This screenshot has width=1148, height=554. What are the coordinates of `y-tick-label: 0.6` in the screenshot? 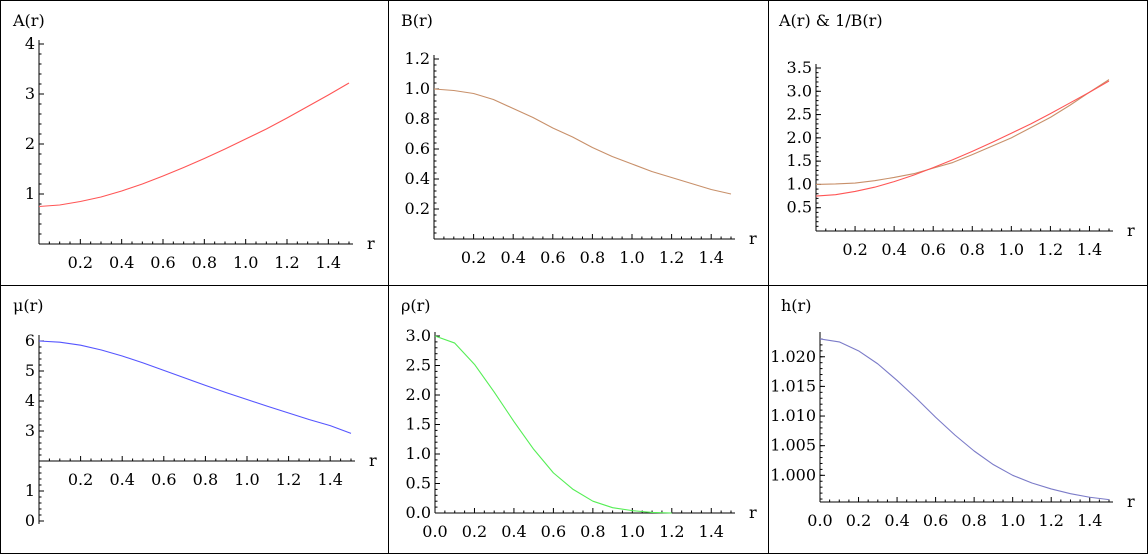 It's located at (417, 148).